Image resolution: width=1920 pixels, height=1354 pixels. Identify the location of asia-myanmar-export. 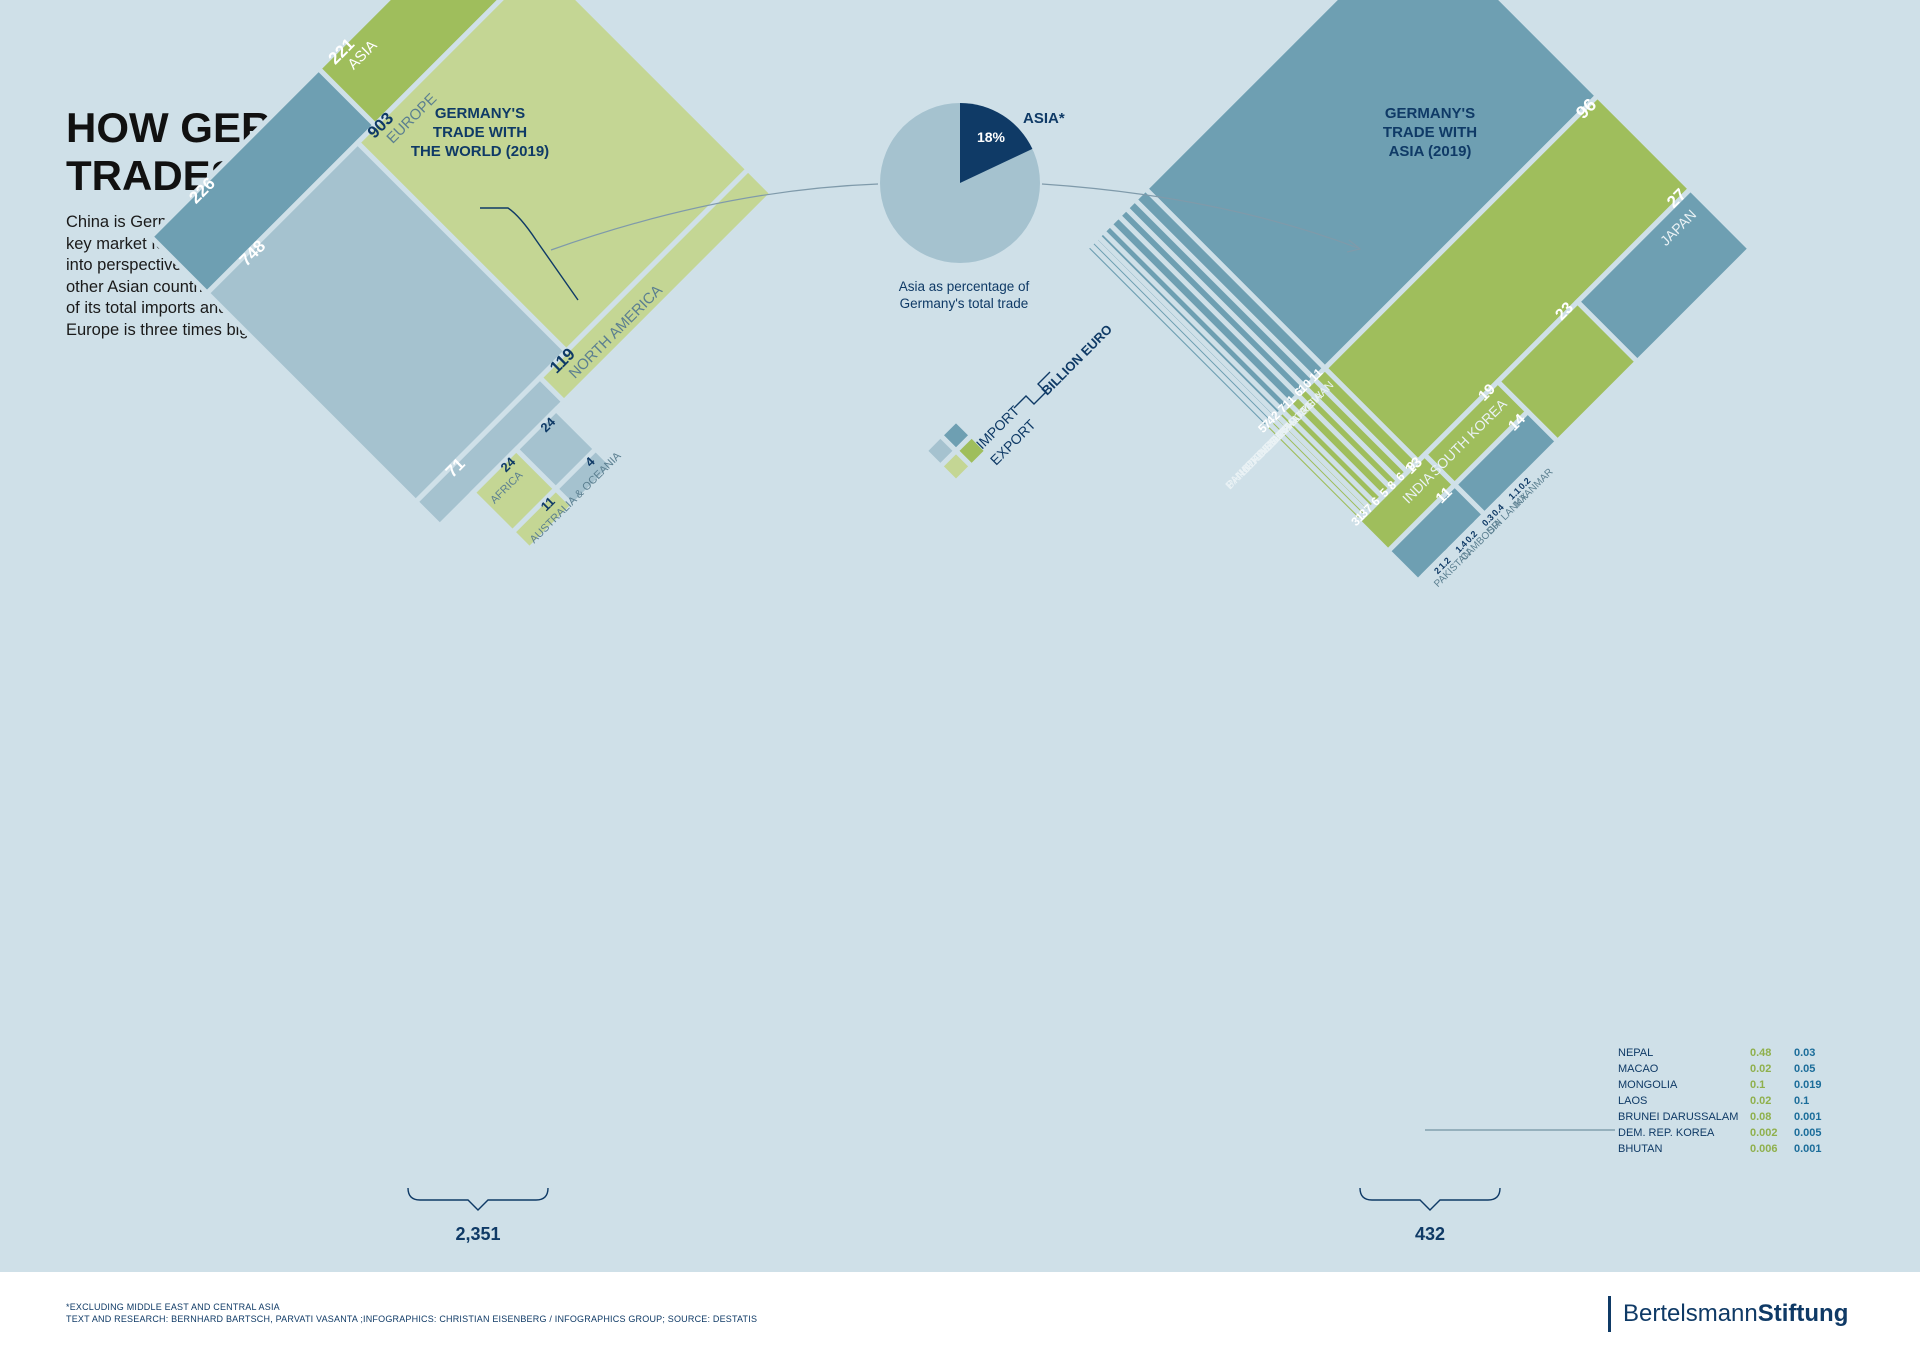
(1515, 485).